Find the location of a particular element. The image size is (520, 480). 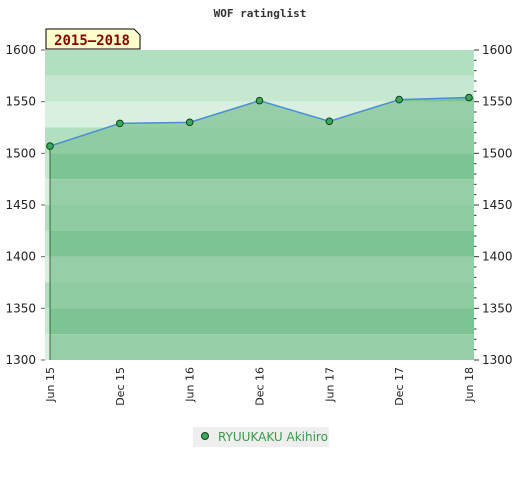

y-tick-label: 1350 is located at coordinates (20, 308).